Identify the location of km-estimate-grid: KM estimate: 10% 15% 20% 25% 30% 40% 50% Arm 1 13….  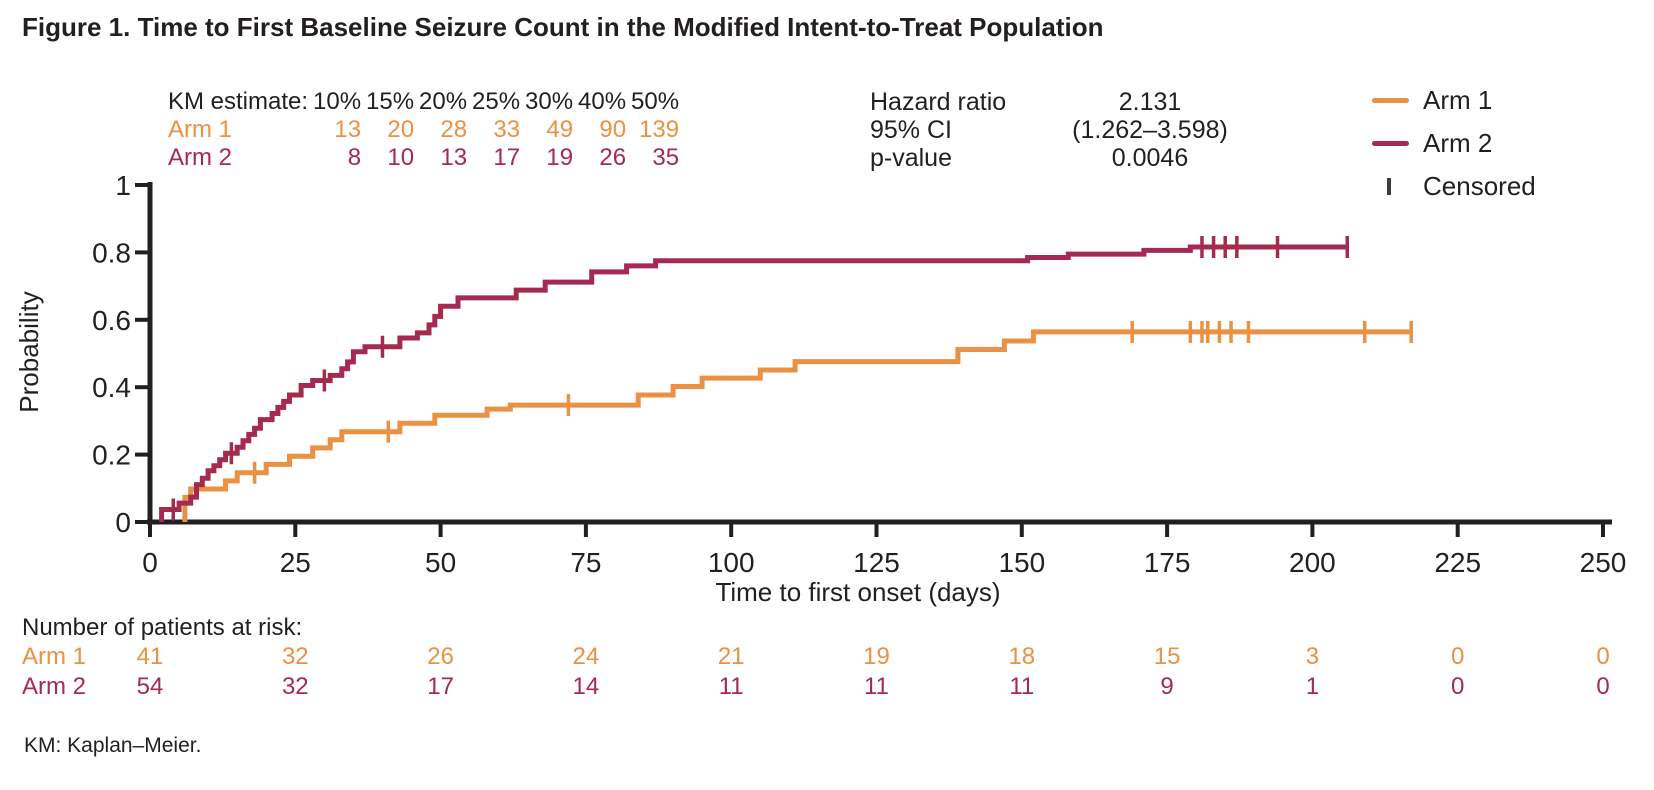
(423, 130).